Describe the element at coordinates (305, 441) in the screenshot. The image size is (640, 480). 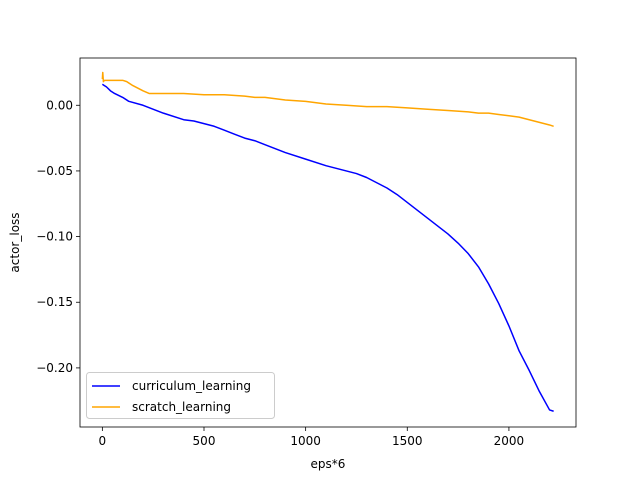
I see `x-tick-label: 1000` at that location.